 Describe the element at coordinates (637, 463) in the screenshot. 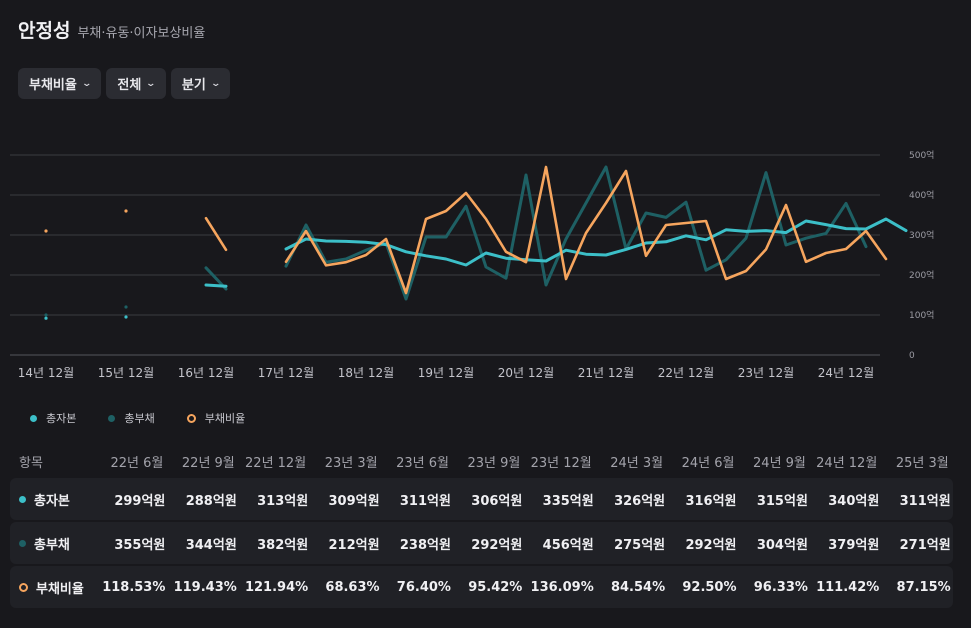

I see `column-header: 24년 3월` at that location.